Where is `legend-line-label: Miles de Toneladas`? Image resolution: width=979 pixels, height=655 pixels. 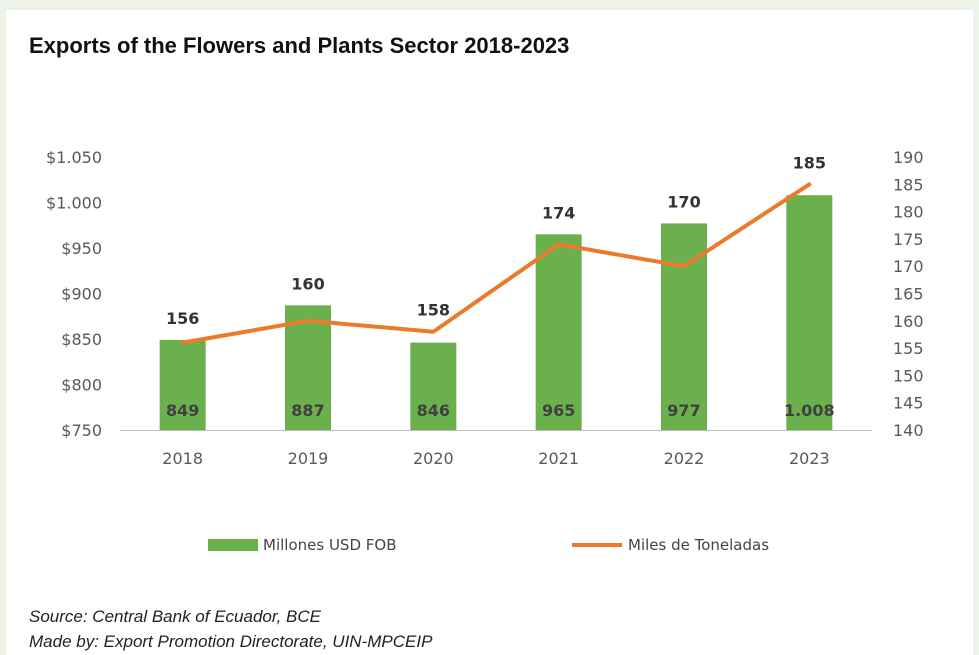 legend-line-label: Miles de Toneladas is located at coordinates (699, 545).